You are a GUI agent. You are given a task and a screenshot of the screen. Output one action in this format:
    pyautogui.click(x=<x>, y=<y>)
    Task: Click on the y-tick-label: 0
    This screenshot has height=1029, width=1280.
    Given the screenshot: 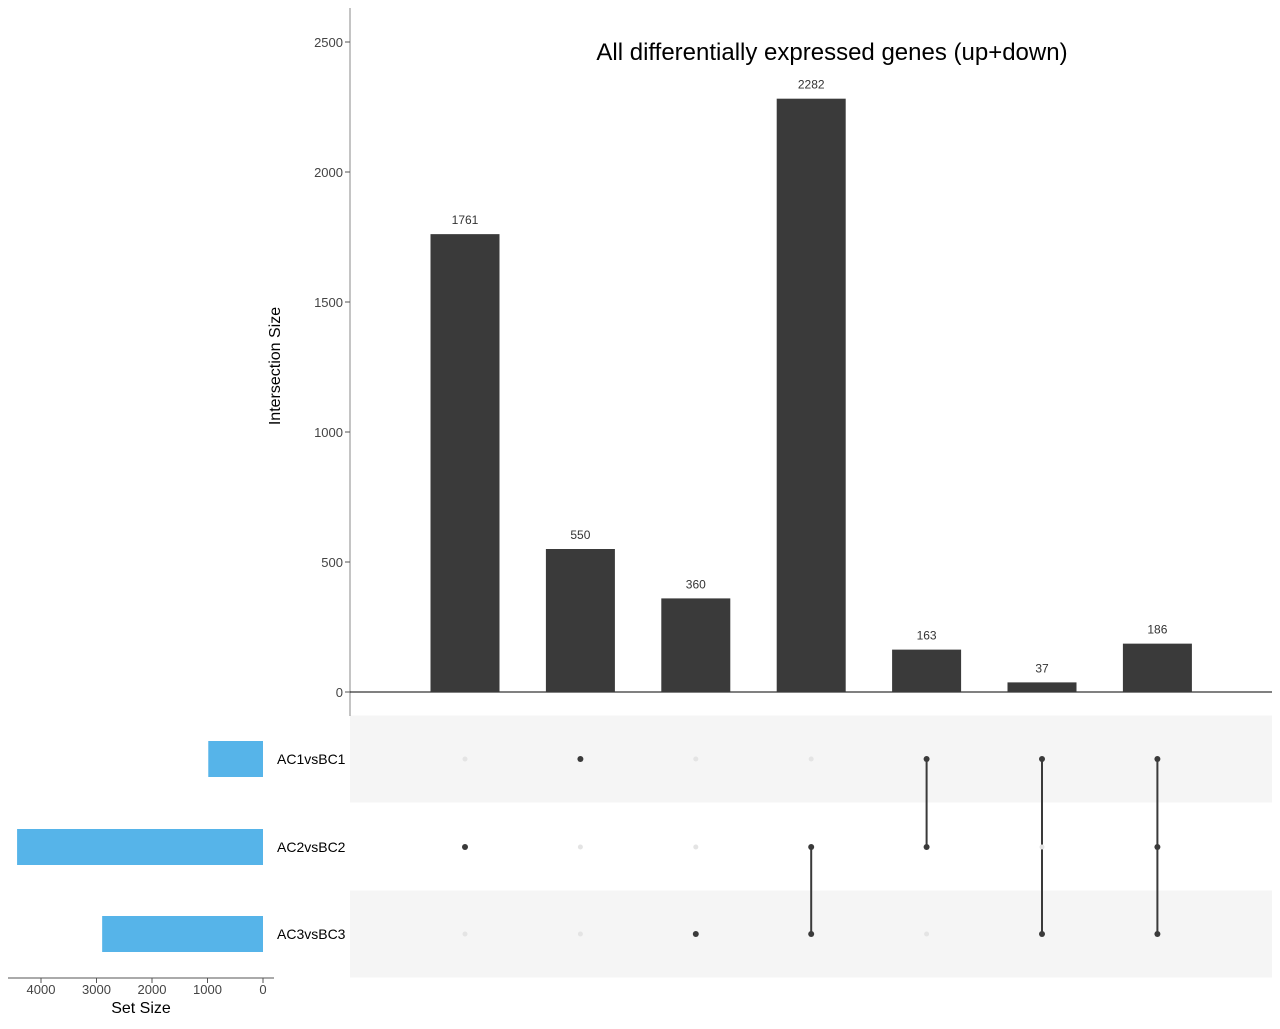 What is the action you would take?
    pyautogui.click(x=339, y=692)
    